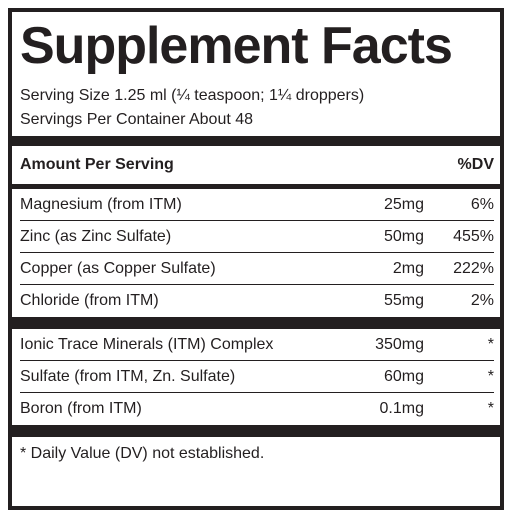 This screenshot has height=519, width=519. I want to click on nutrient-amount: 350mg, so click(399, 344).